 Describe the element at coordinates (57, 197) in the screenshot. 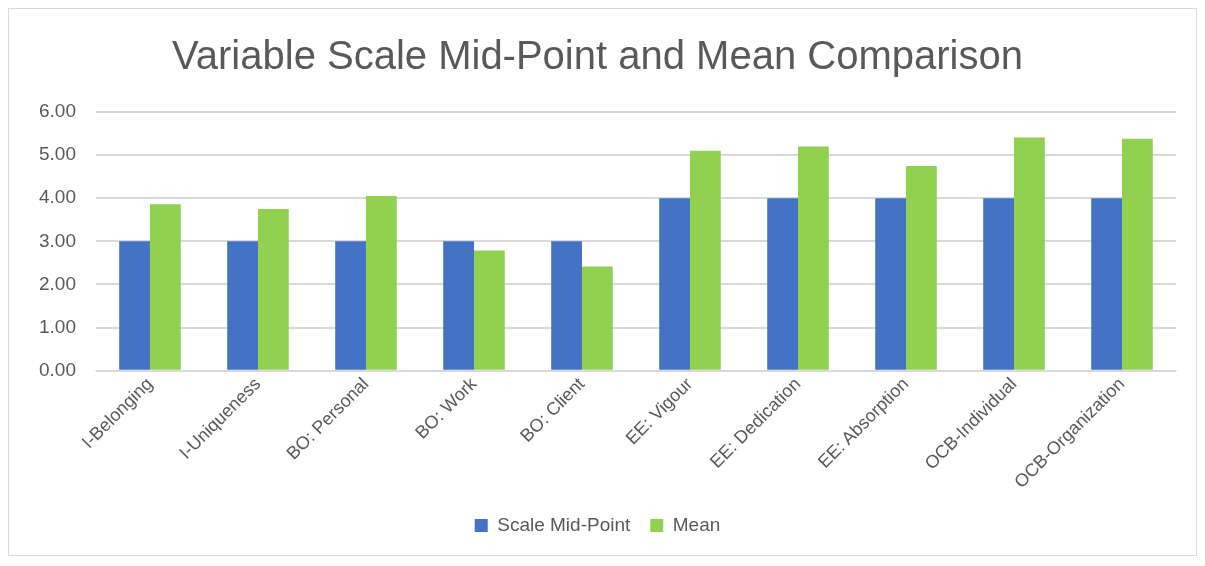

I see `y-tick-label: 4.00` at that location.